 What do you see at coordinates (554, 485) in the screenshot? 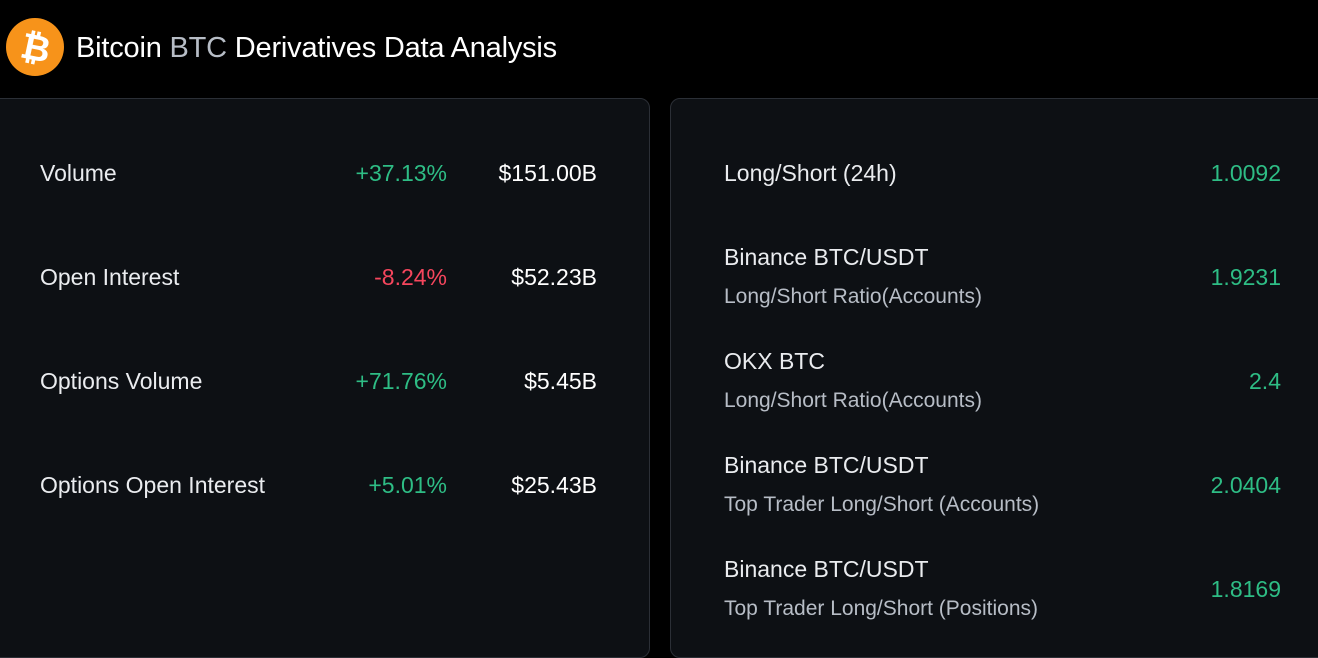
I see `stat-value: $25.43B` at bounding box center [554, 485].